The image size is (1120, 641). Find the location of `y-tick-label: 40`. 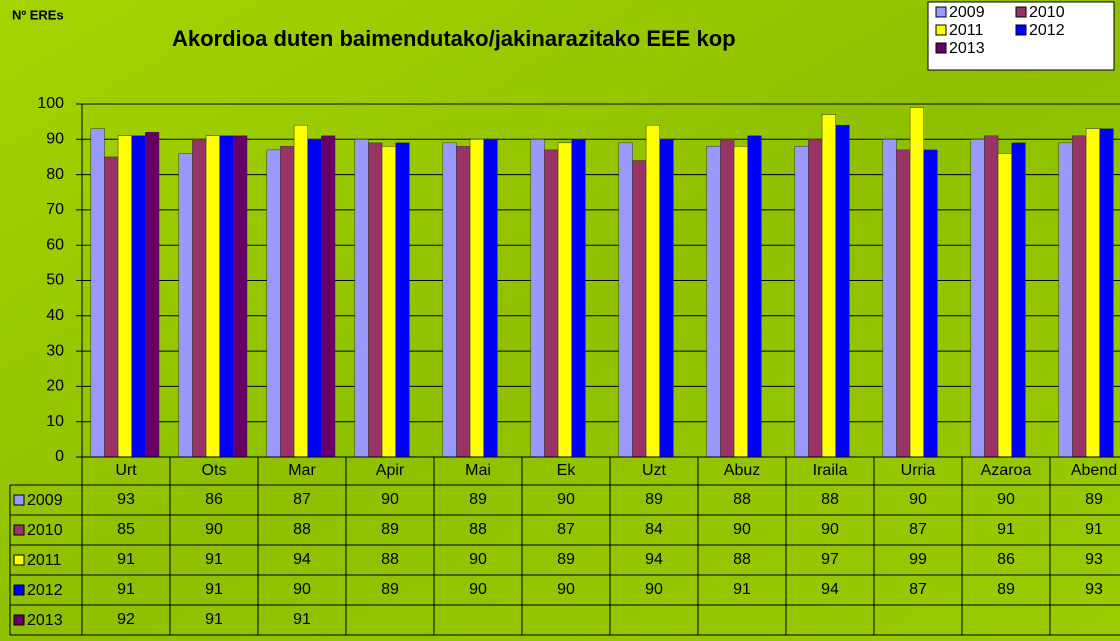

y-tick-label: 40 is located at coordinates (55, 315).